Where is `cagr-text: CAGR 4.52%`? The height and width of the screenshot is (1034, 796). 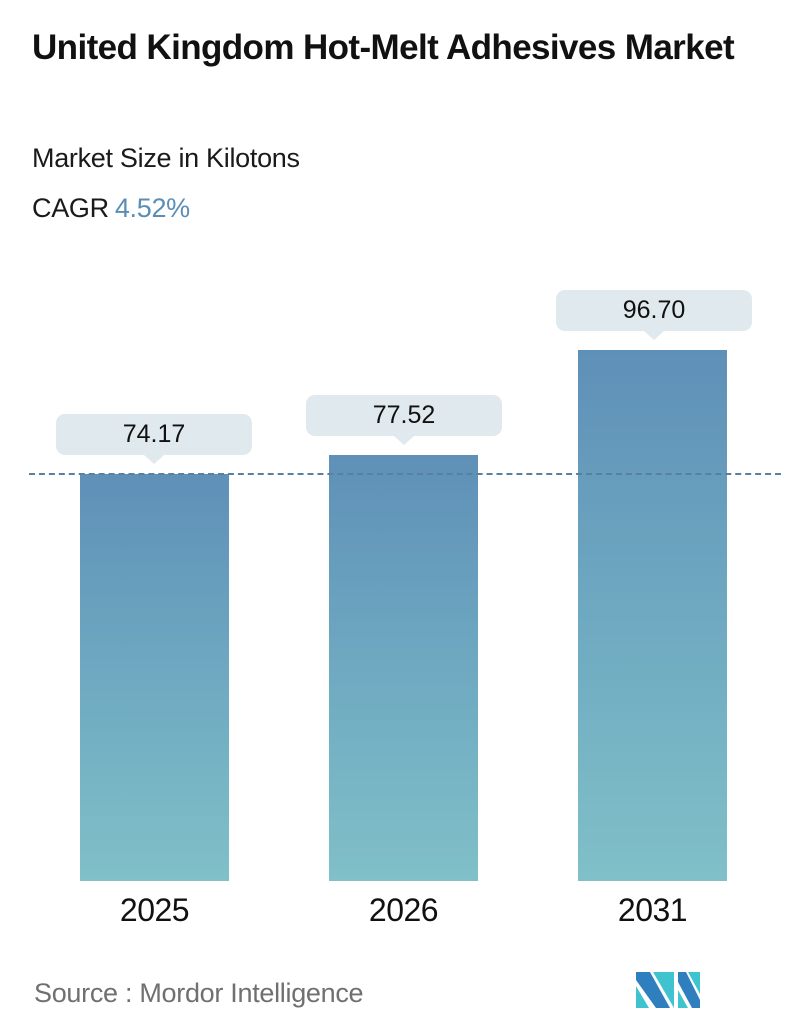 cagr-text: CAGR 4.52% is located at coordinates (111, 208).